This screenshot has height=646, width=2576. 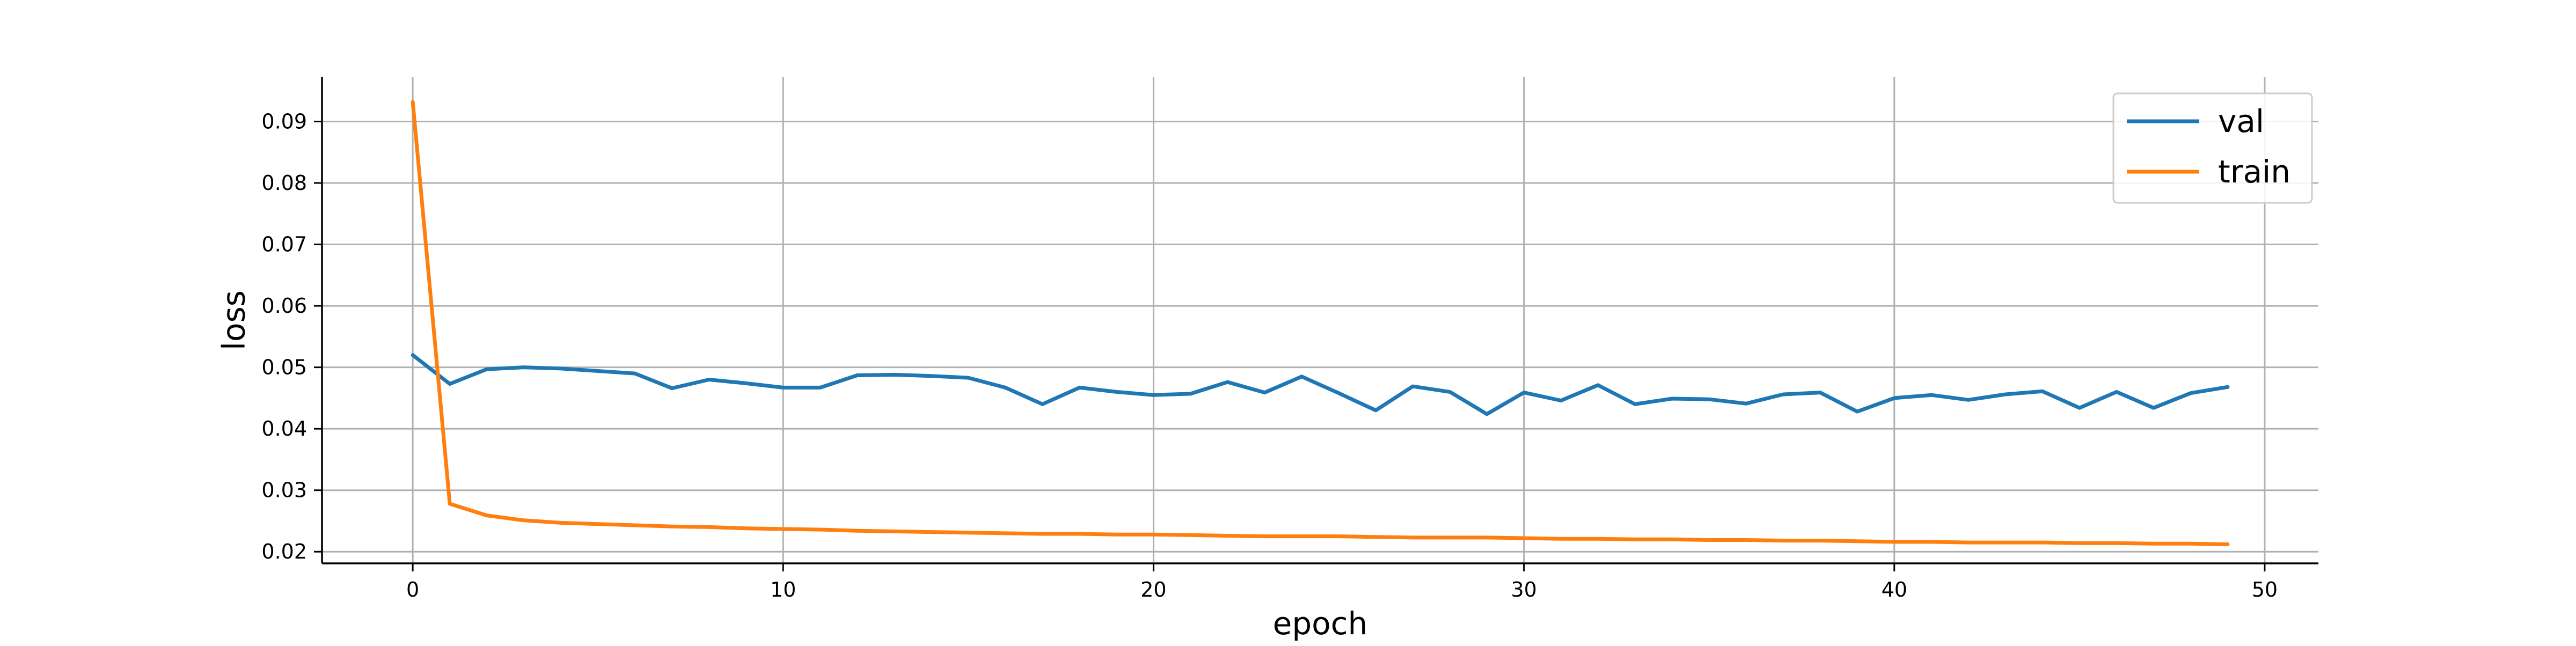 What do you see at coordinates (1894, 589) in the screenshot?
I see `x-tick-label: 40` at bounding box center [1894, 589].